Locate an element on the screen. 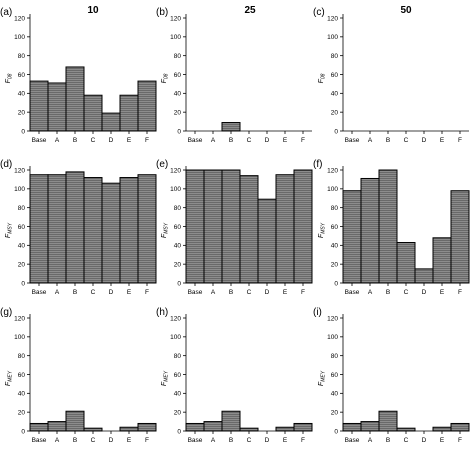  bar-e is located at coordinates (442, 429).